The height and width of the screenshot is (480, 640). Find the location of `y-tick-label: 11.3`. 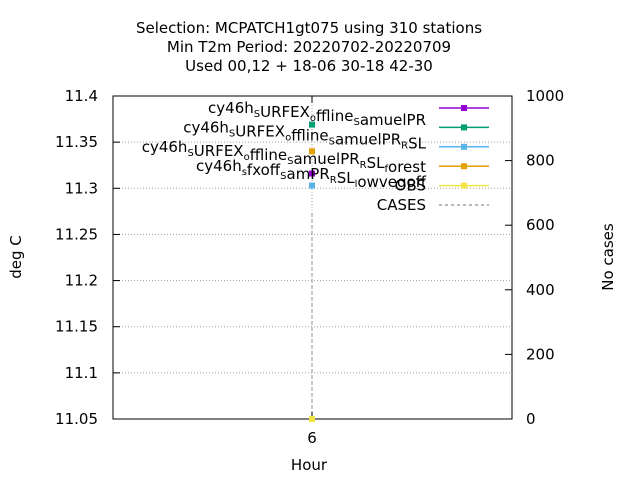

y-tick-label: 11.3 is located at coordinates (81, 188).